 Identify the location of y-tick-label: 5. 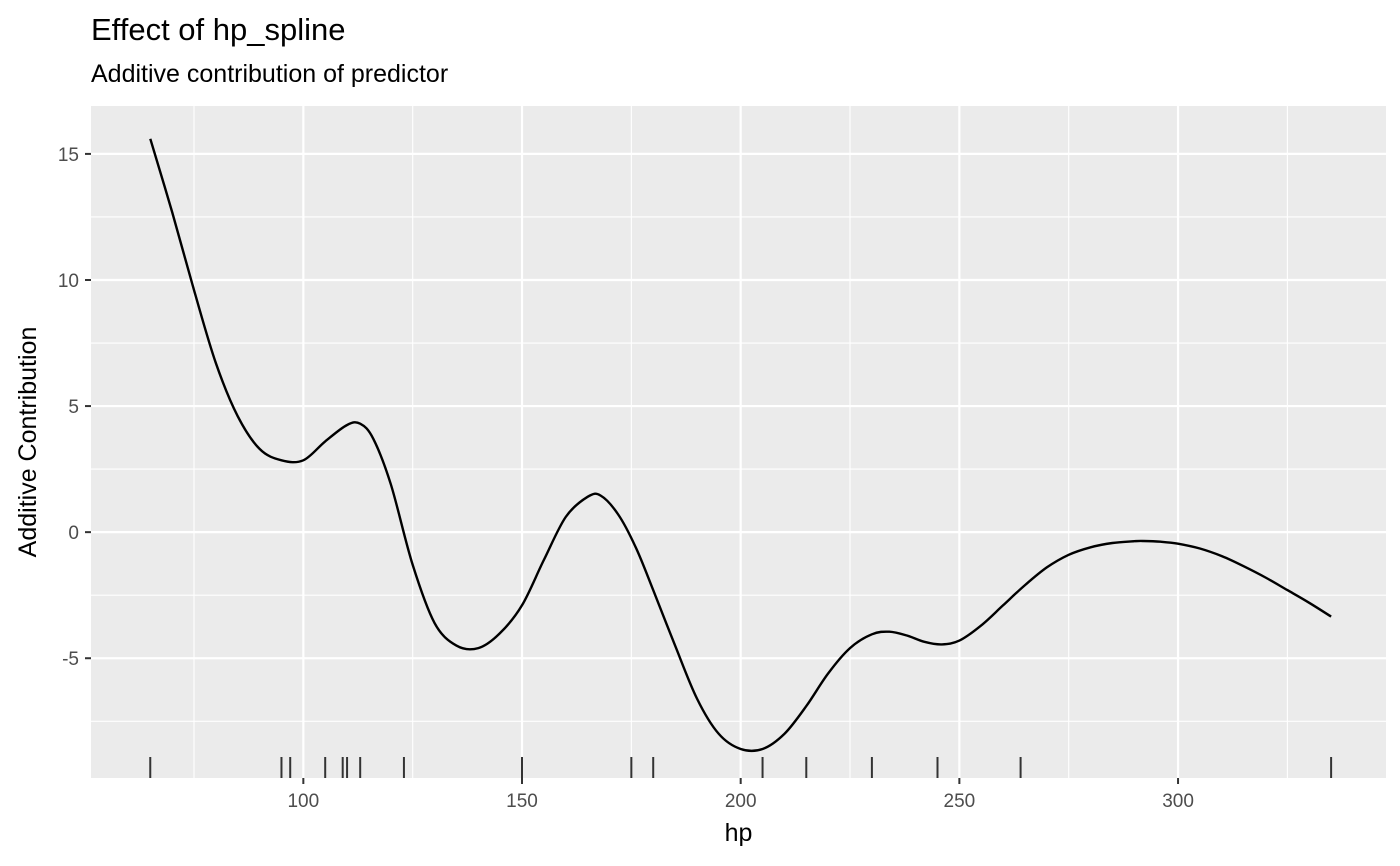
(73, 407).